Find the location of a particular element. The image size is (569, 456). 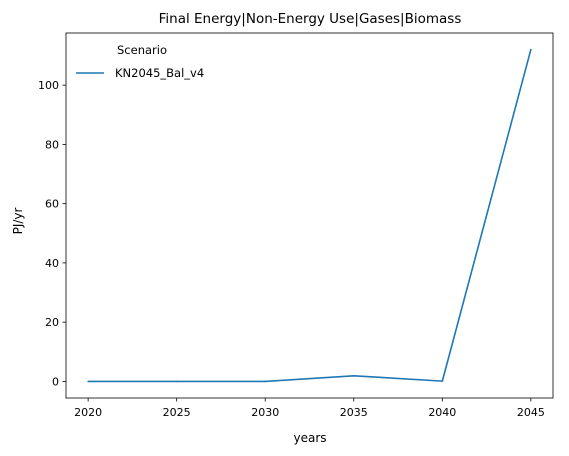

y-axis: 0 20 40 60 80 100 is located at coordinates (52, 233).